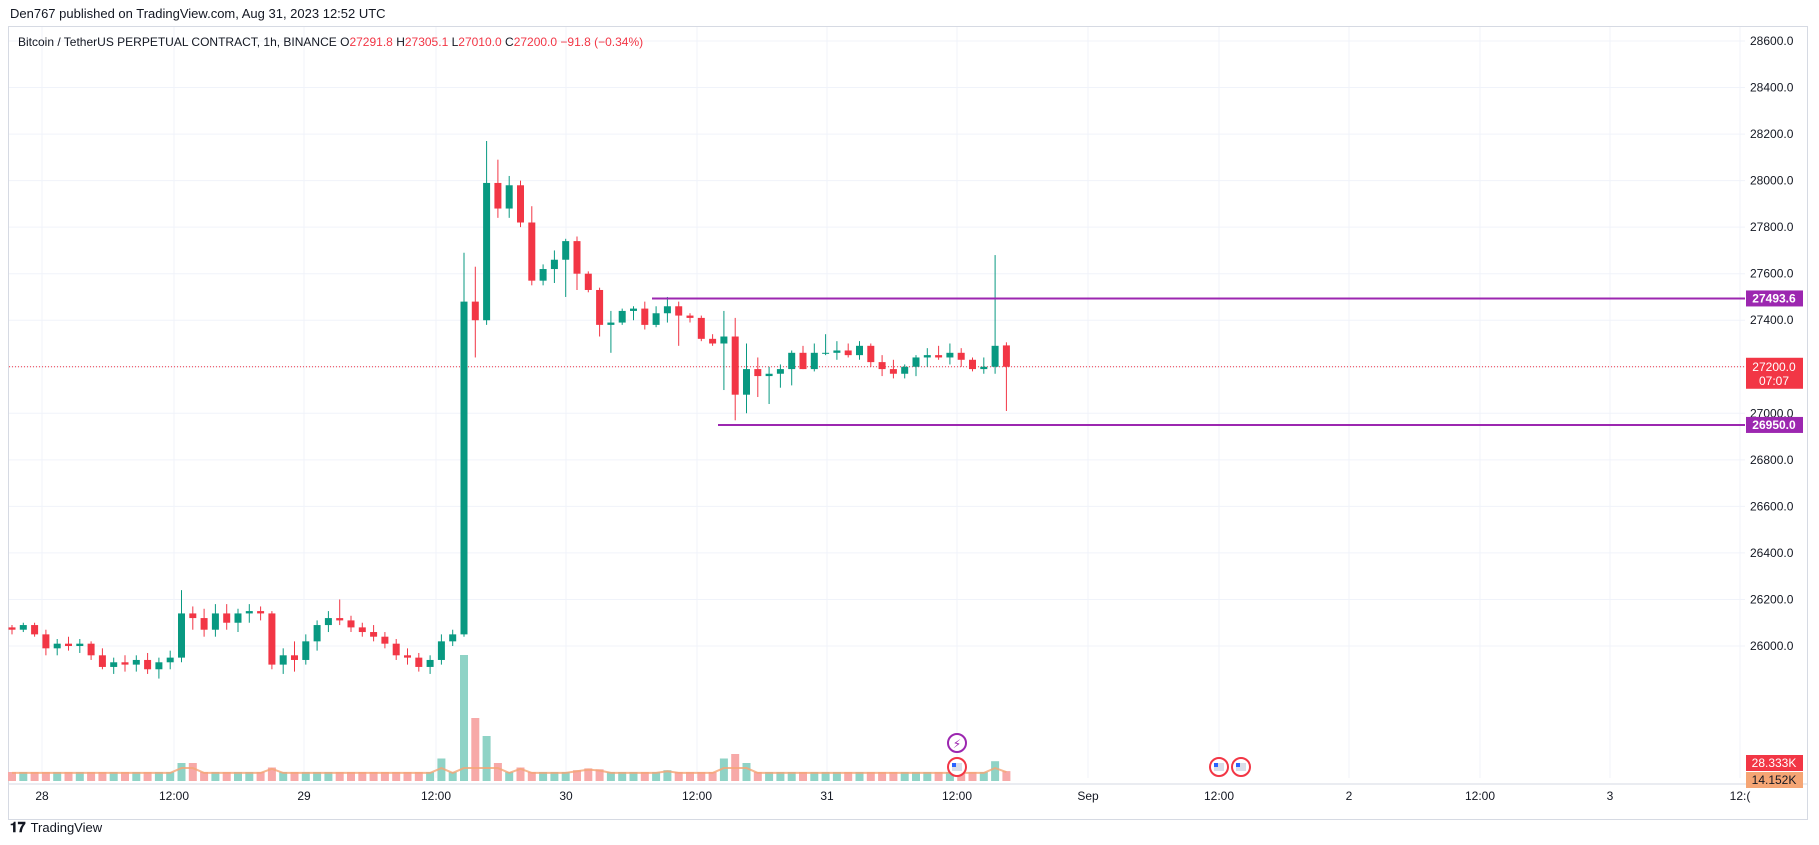 This screenshot has width=1819, height=845. Describe the element at coordinates (1772, 274) in the screenshot. I see `y-tick-label: 27600.0` at that location.